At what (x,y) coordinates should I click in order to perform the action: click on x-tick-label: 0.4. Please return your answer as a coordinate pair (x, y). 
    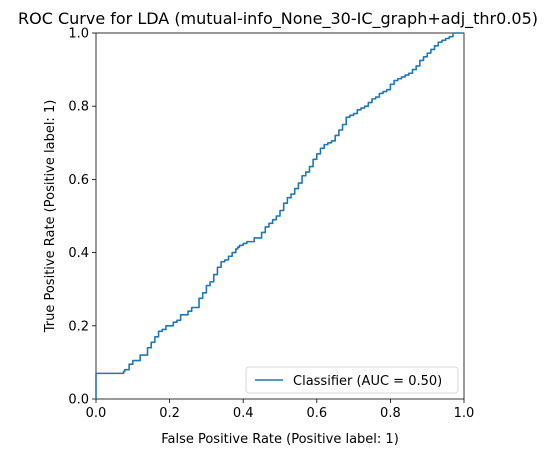
    Looking at the image, I should click on (243, 413).